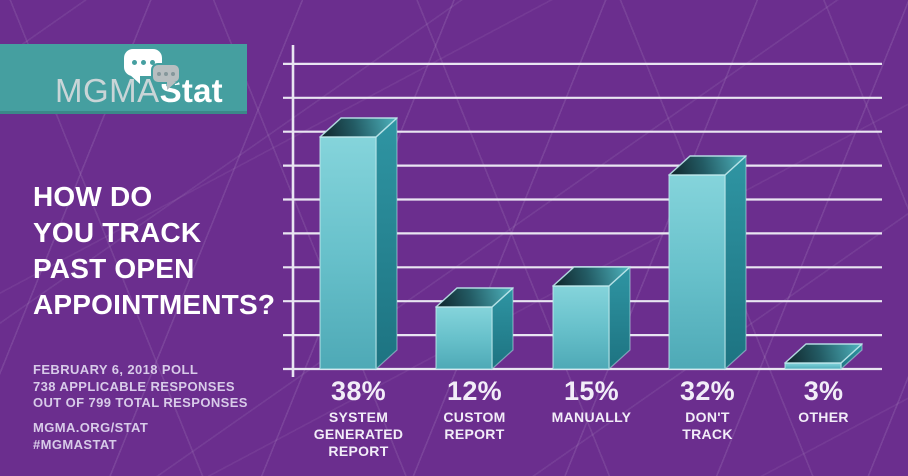 This screenshot has height=476, width=908. I want to click on wordmark-mgma: MGMA, so click(107, 90).